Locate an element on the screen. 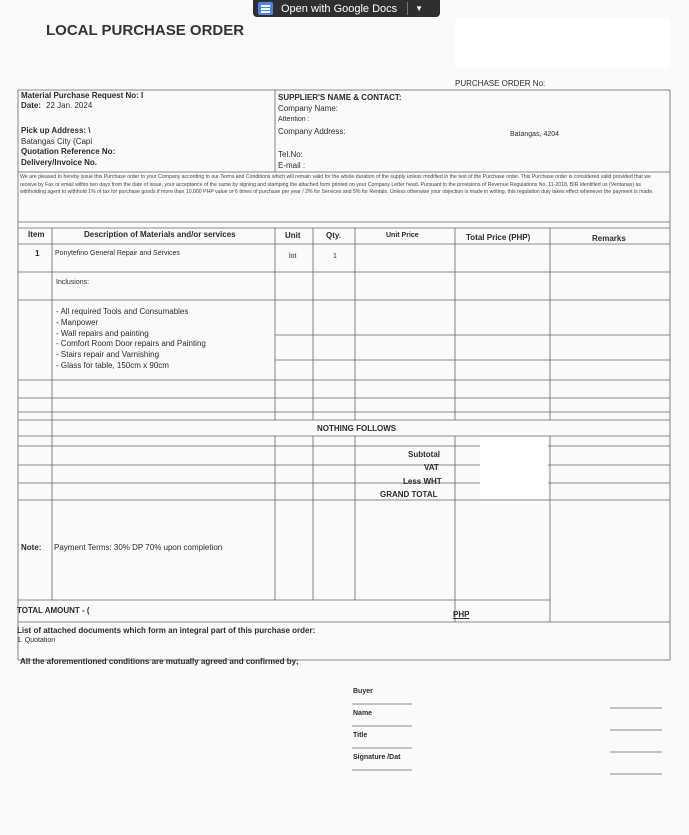 The height and width of the screenshot is (835, 689). open-with-google-docs-button: Open with Google Docs ▼ is located at coordinates (346, 8).